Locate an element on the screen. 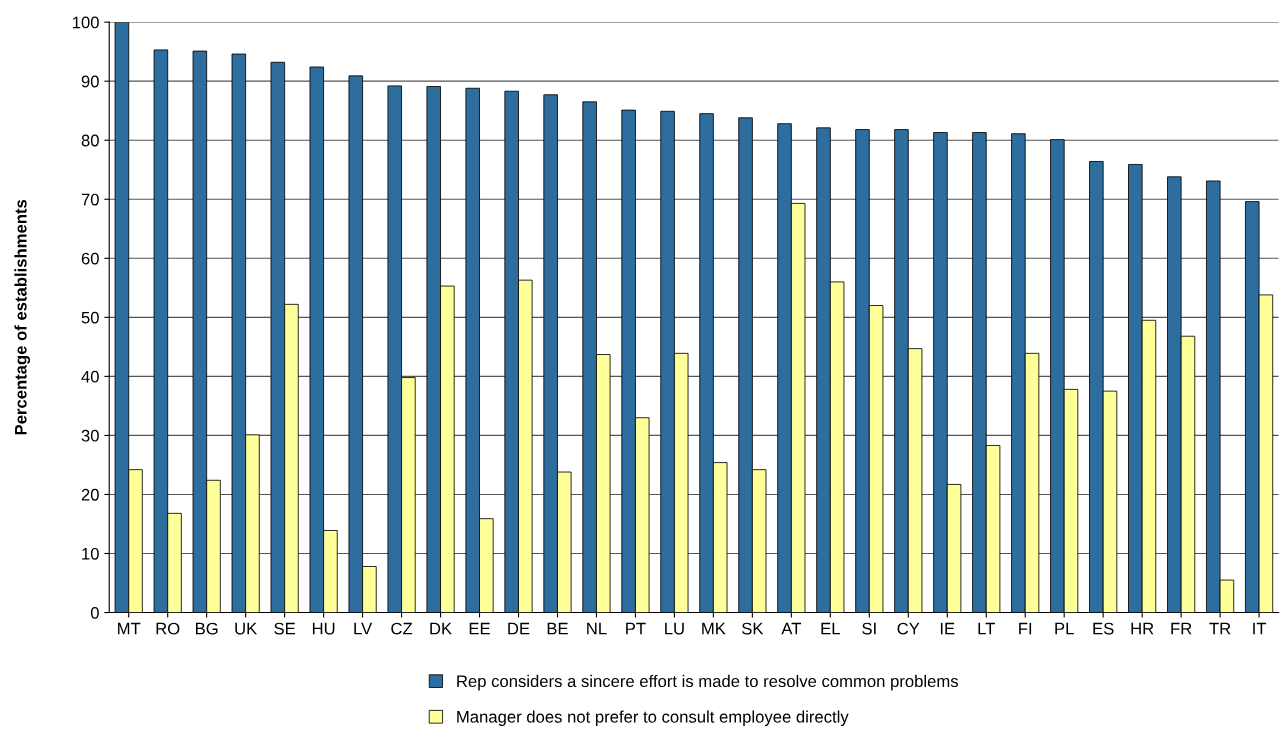 This screenshot has width=1285, height=738. x-tick-label: UK is located at coordinates (246, 628).